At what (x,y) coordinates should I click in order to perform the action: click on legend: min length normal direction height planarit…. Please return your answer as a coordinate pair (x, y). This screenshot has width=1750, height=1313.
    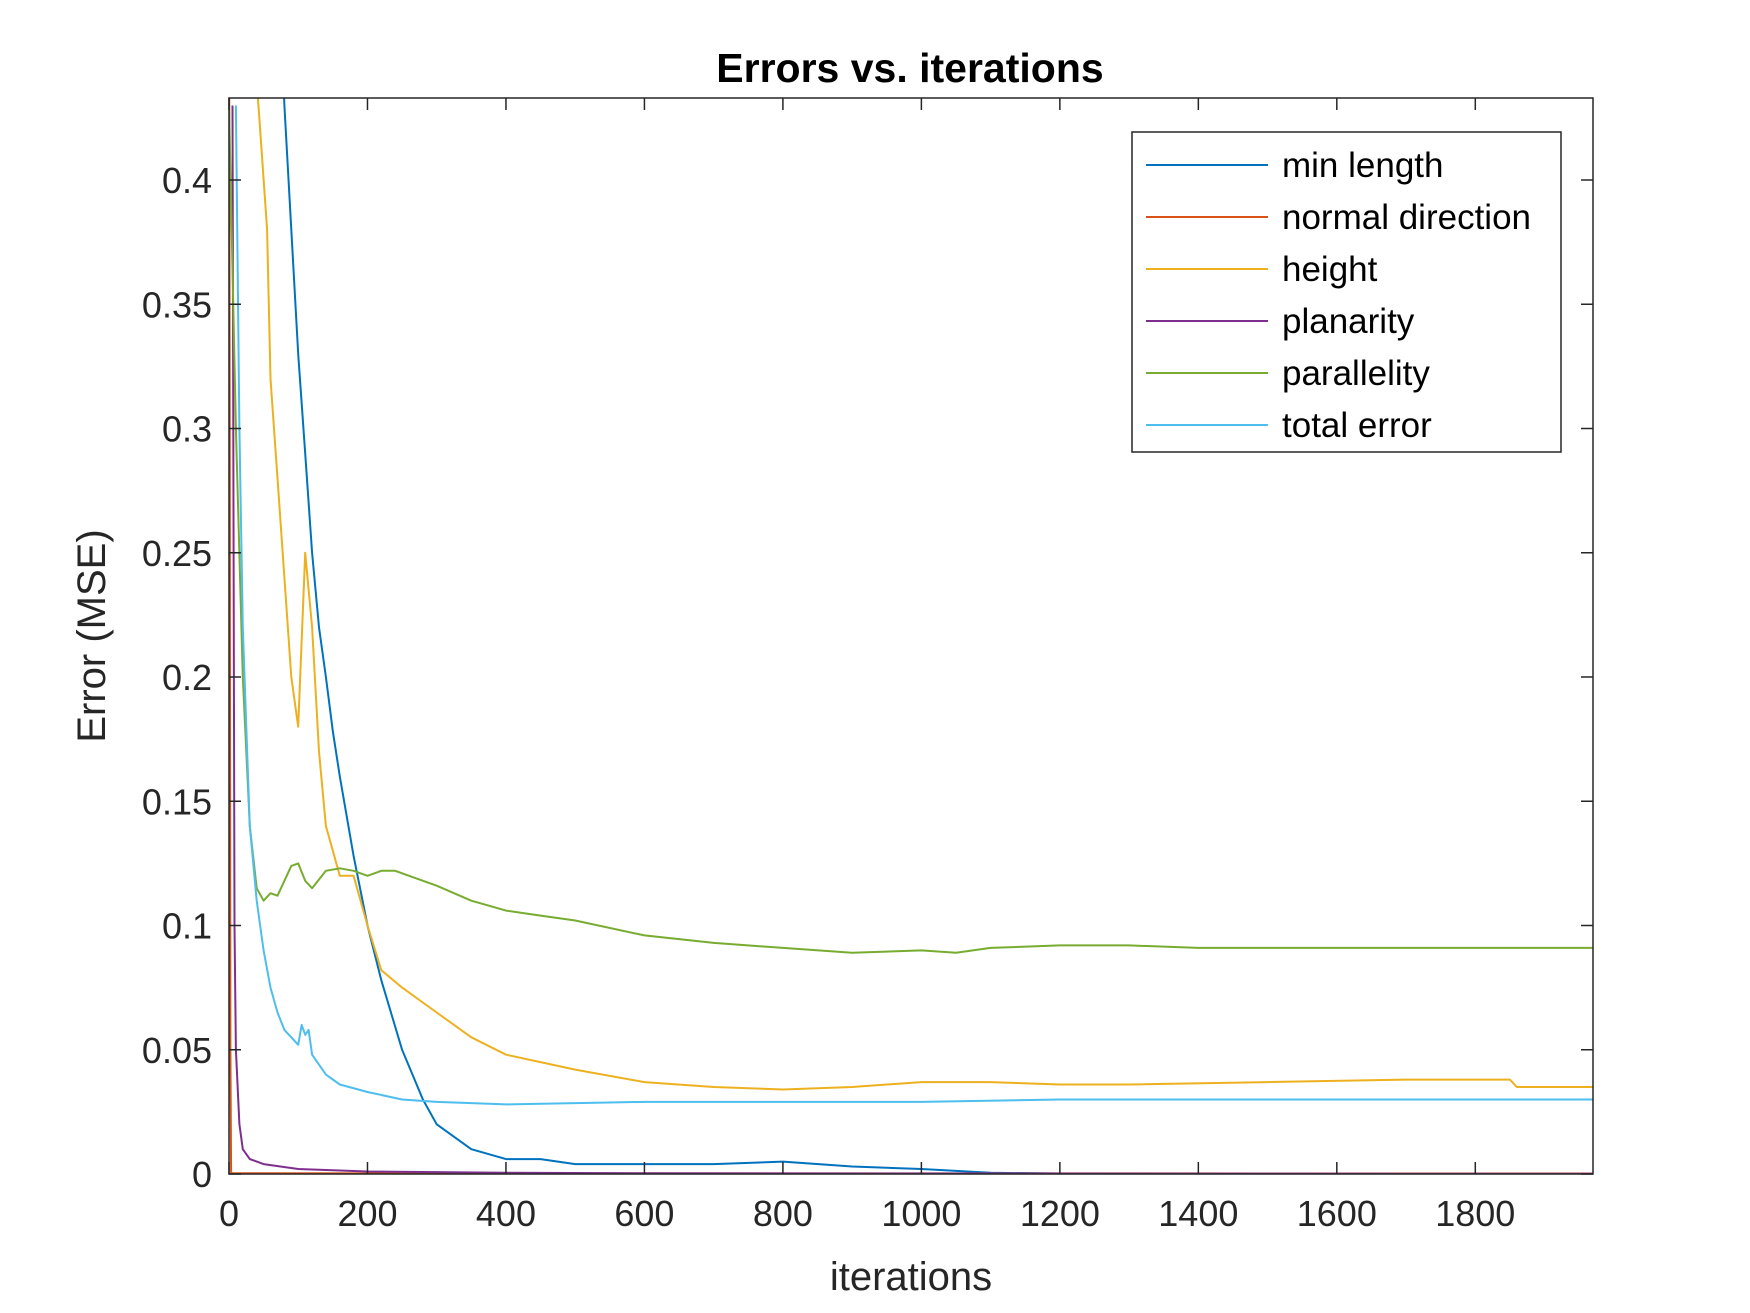
    Looking at the image, I should click on (1346, 292).